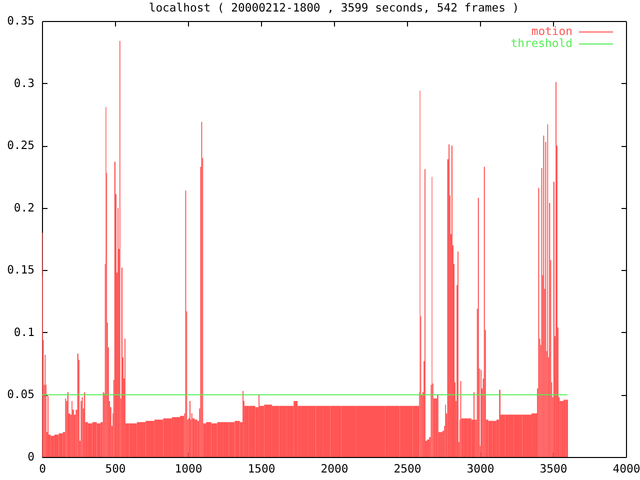  What do you see at coordinates (24, 207) in the screenshot?
I see `y-tick-label: 0.2` at bounding box center [24, 207].